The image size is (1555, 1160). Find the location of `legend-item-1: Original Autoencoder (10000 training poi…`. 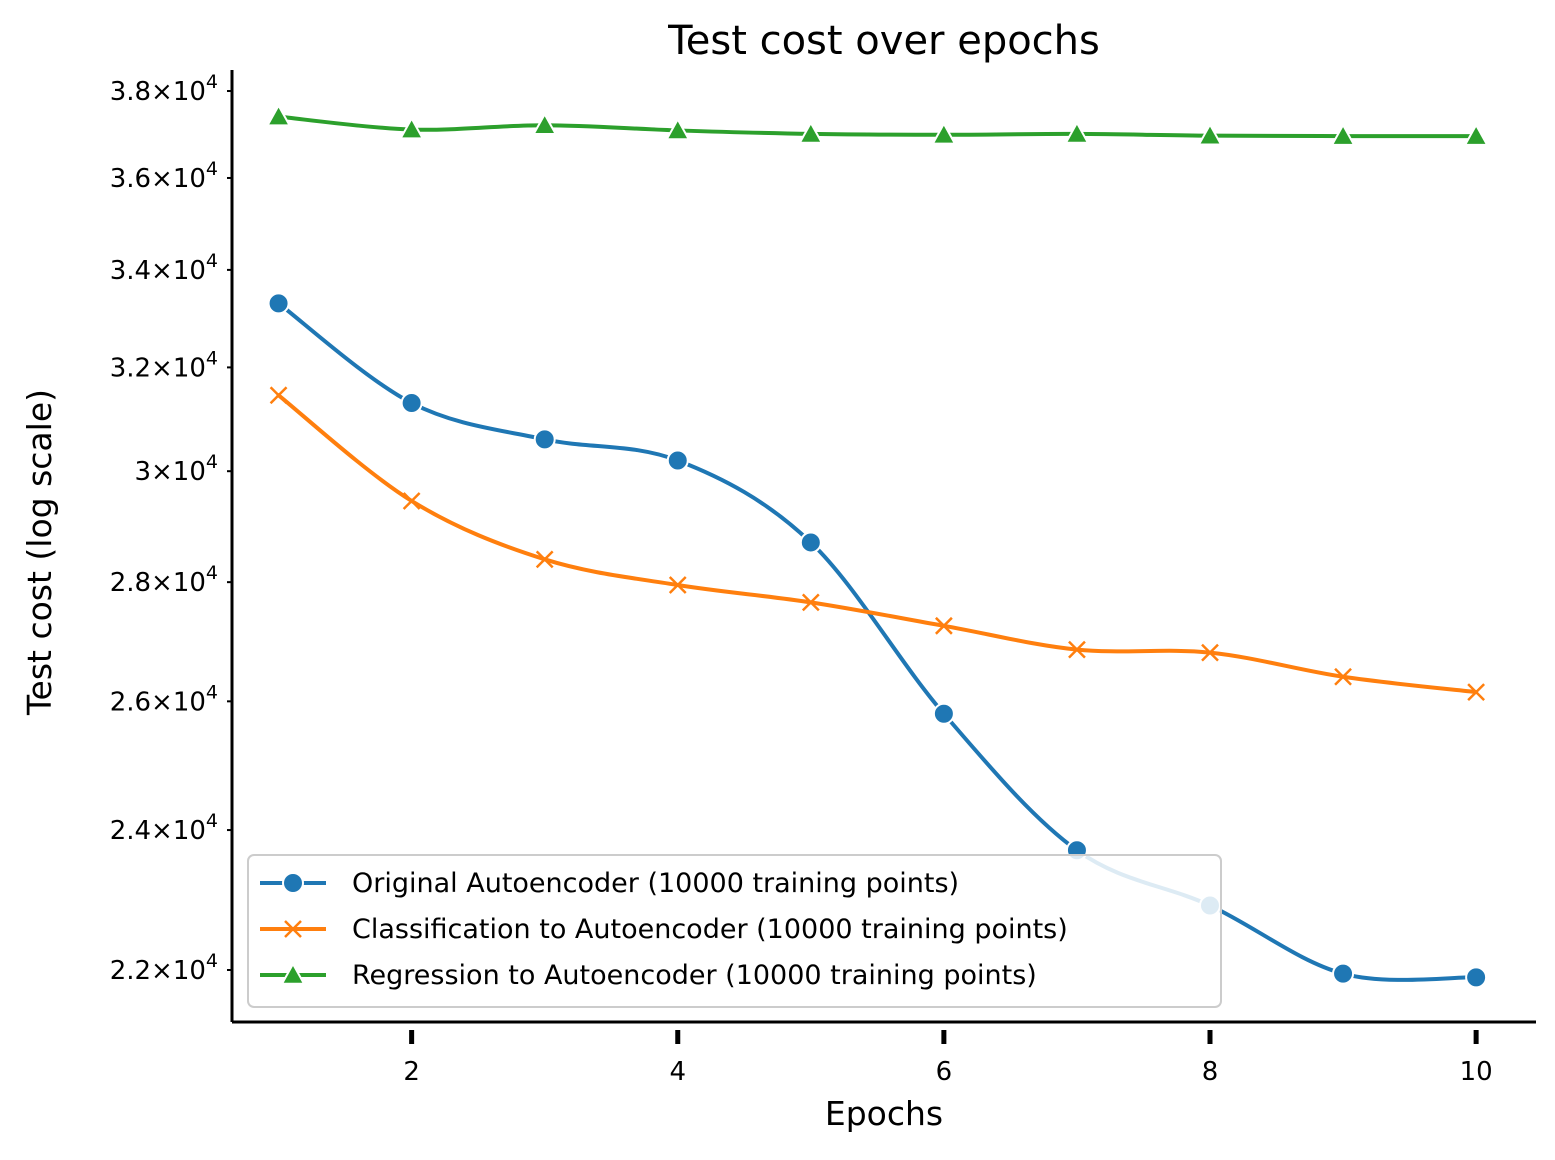

legend-item-1: Original Autoencoder (10000 training poi… is located at coordinates (609, 883).